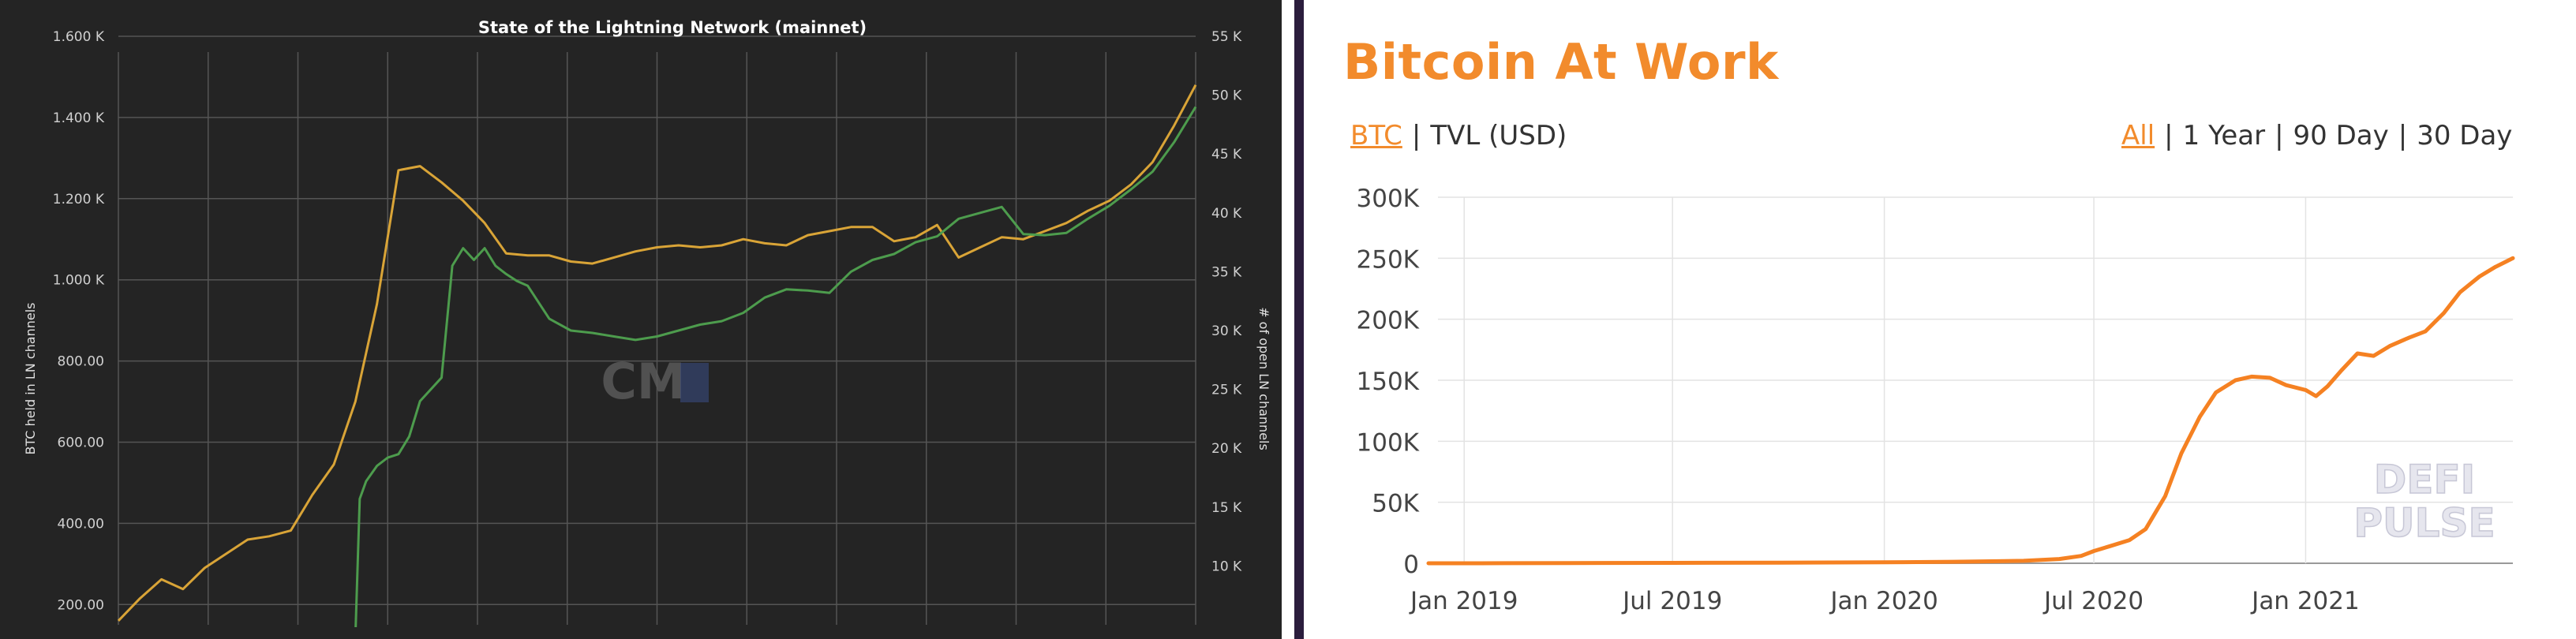  What do you see at coordinates (1388, 260) in the screenshot?
I see `y-tick-label: 250K` at bounding box center [1388, 260].